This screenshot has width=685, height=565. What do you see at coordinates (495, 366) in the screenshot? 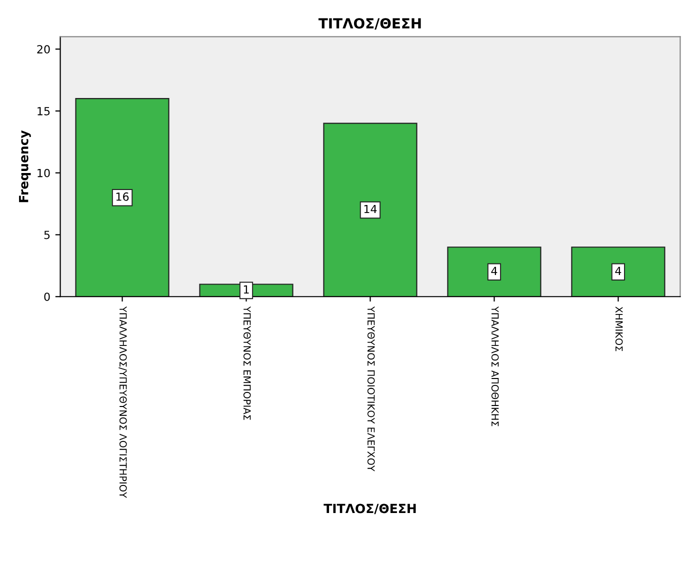
I see `x-tick-label: ΥΠΑΛΛΗΛΟΣ ΑΠΟΘΗΚΗΣ` at bounding box center [495, 366].